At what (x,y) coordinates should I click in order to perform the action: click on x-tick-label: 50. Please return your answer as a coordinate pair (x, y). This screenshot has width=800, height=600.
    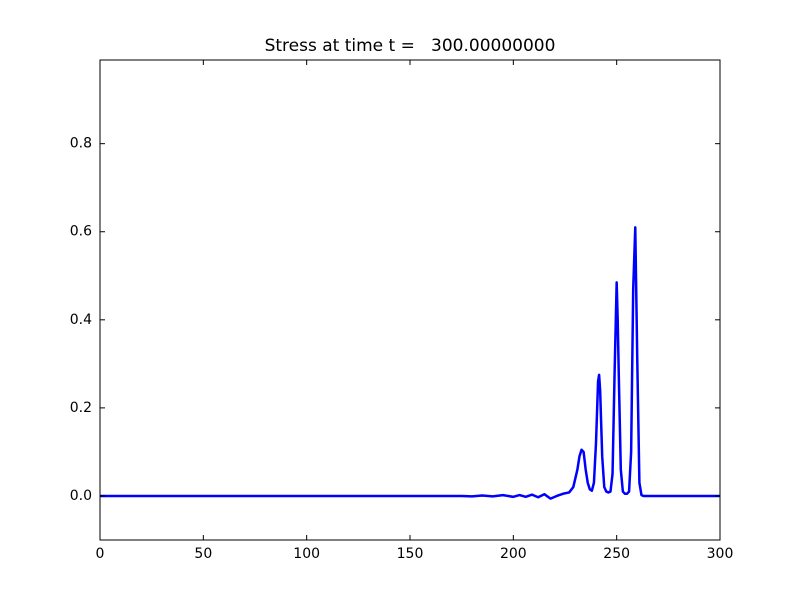
    Looking at the image, I should click on (203, 554).